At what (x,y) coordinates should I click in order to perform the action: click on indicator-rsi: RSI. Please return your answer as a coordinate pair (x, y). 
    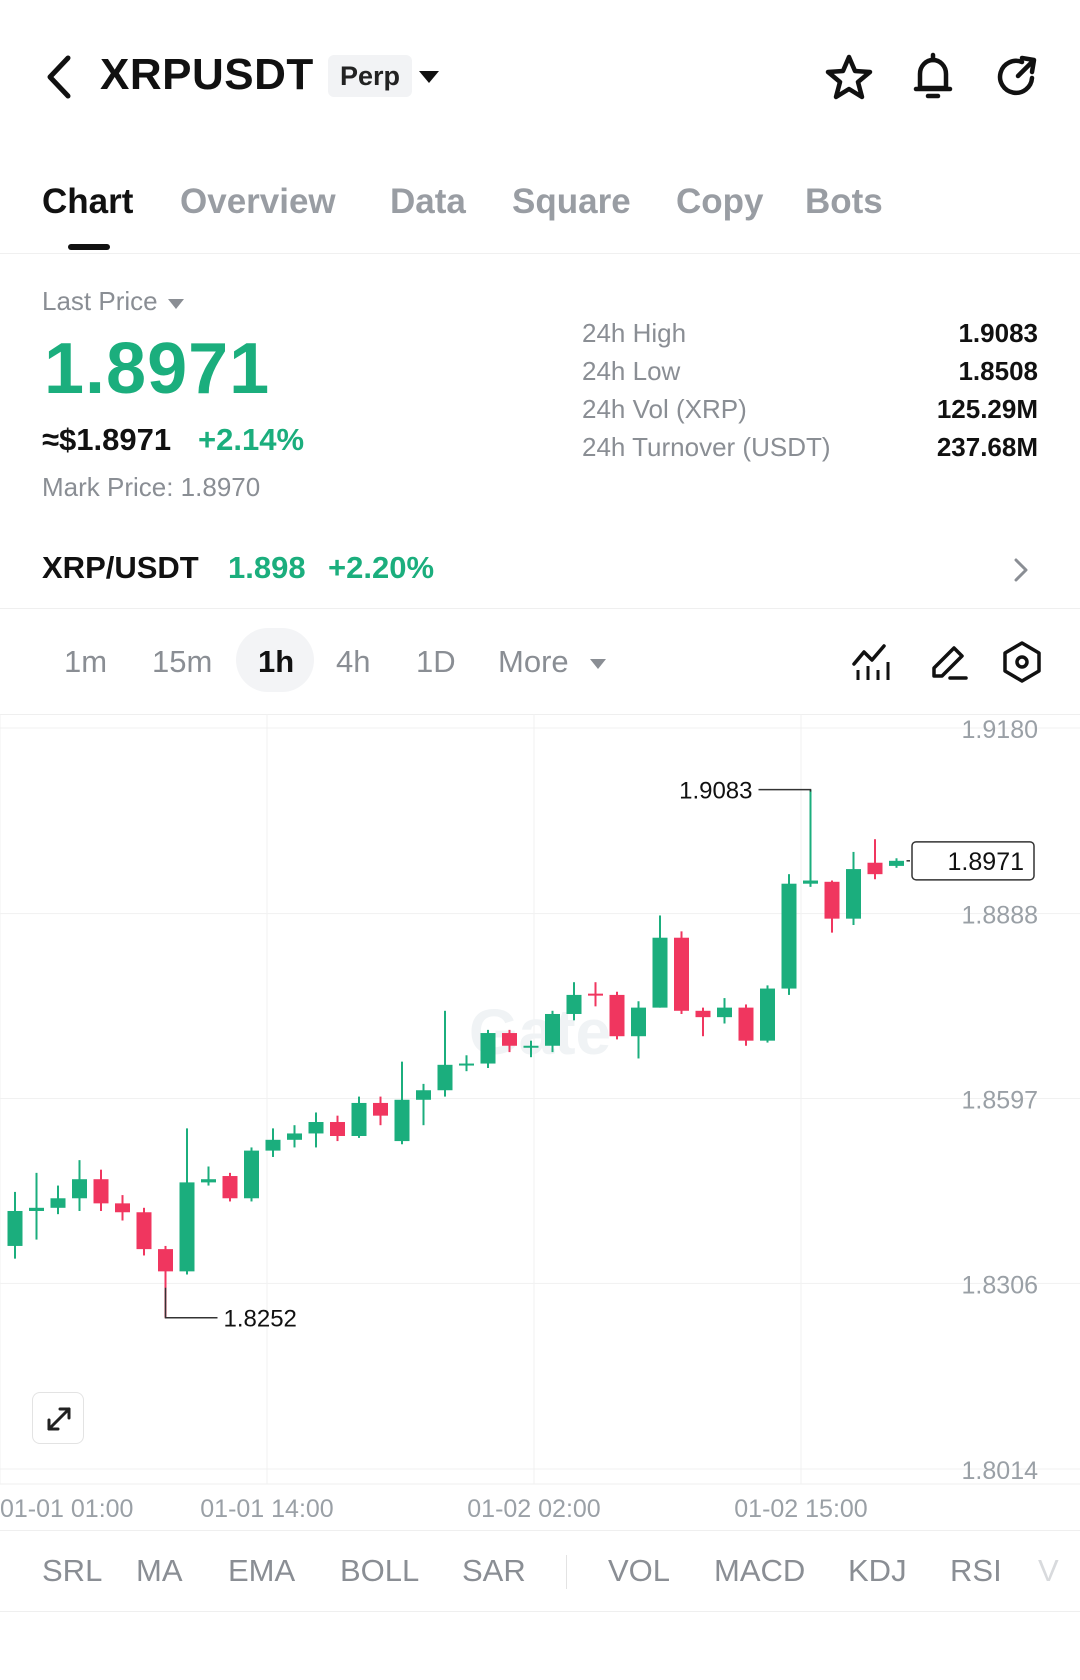
    Looking at the image, I should click on (976, 1570).